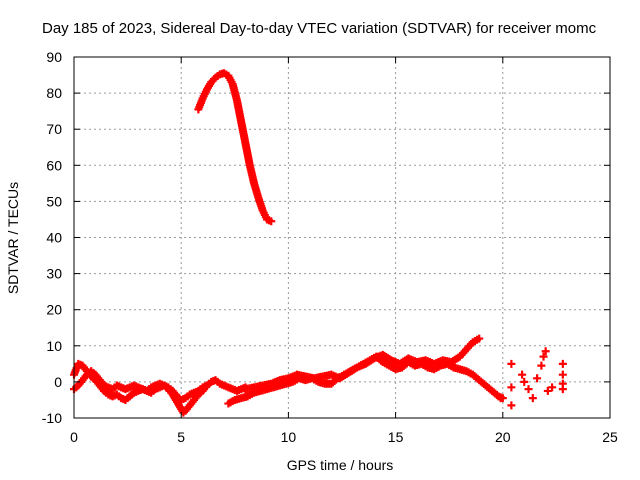 The image size is (640, 480). Describe the element at coordinates (54, 201) in the screenshot. I see `y-tick-label: 50` at that location.